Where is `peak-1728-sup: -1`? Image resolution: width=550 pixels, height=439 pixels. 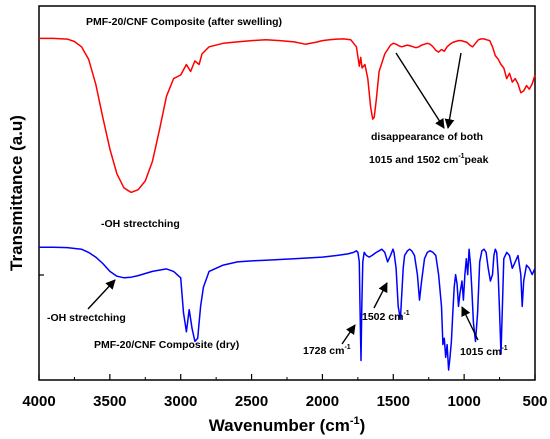 peak-1728-sup: -1 is located at coordinates (347, 347).